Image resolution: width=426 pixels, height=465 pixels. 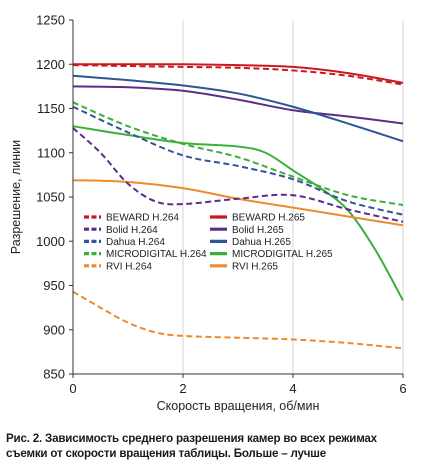 What do you see at coordinates (182, 388) in the screenshot?
I see `x-tick-label-2: 2` at bounding box center [182, 388].